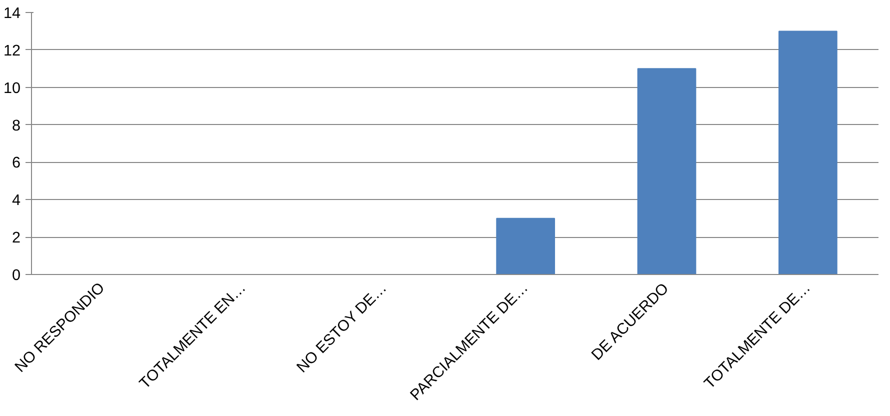 The image size is (890, 416). I want to click on y-tick-label: 10, so click(12, 88).